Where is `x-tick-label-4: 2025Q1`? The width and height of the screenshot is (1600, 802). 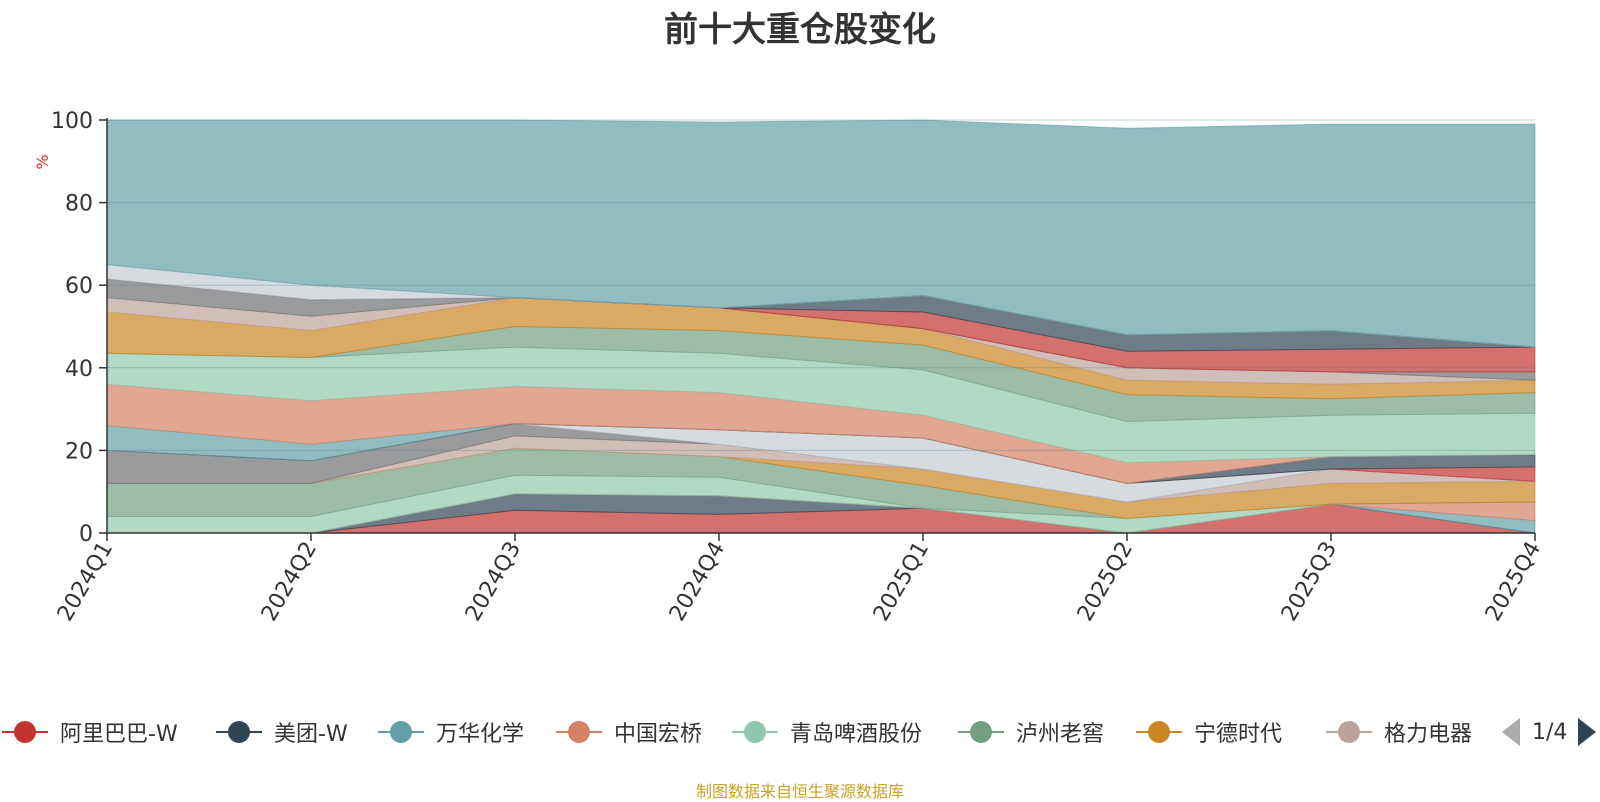
x-tick-label-4: 2025Q1 is located at coordinates (901, 582).